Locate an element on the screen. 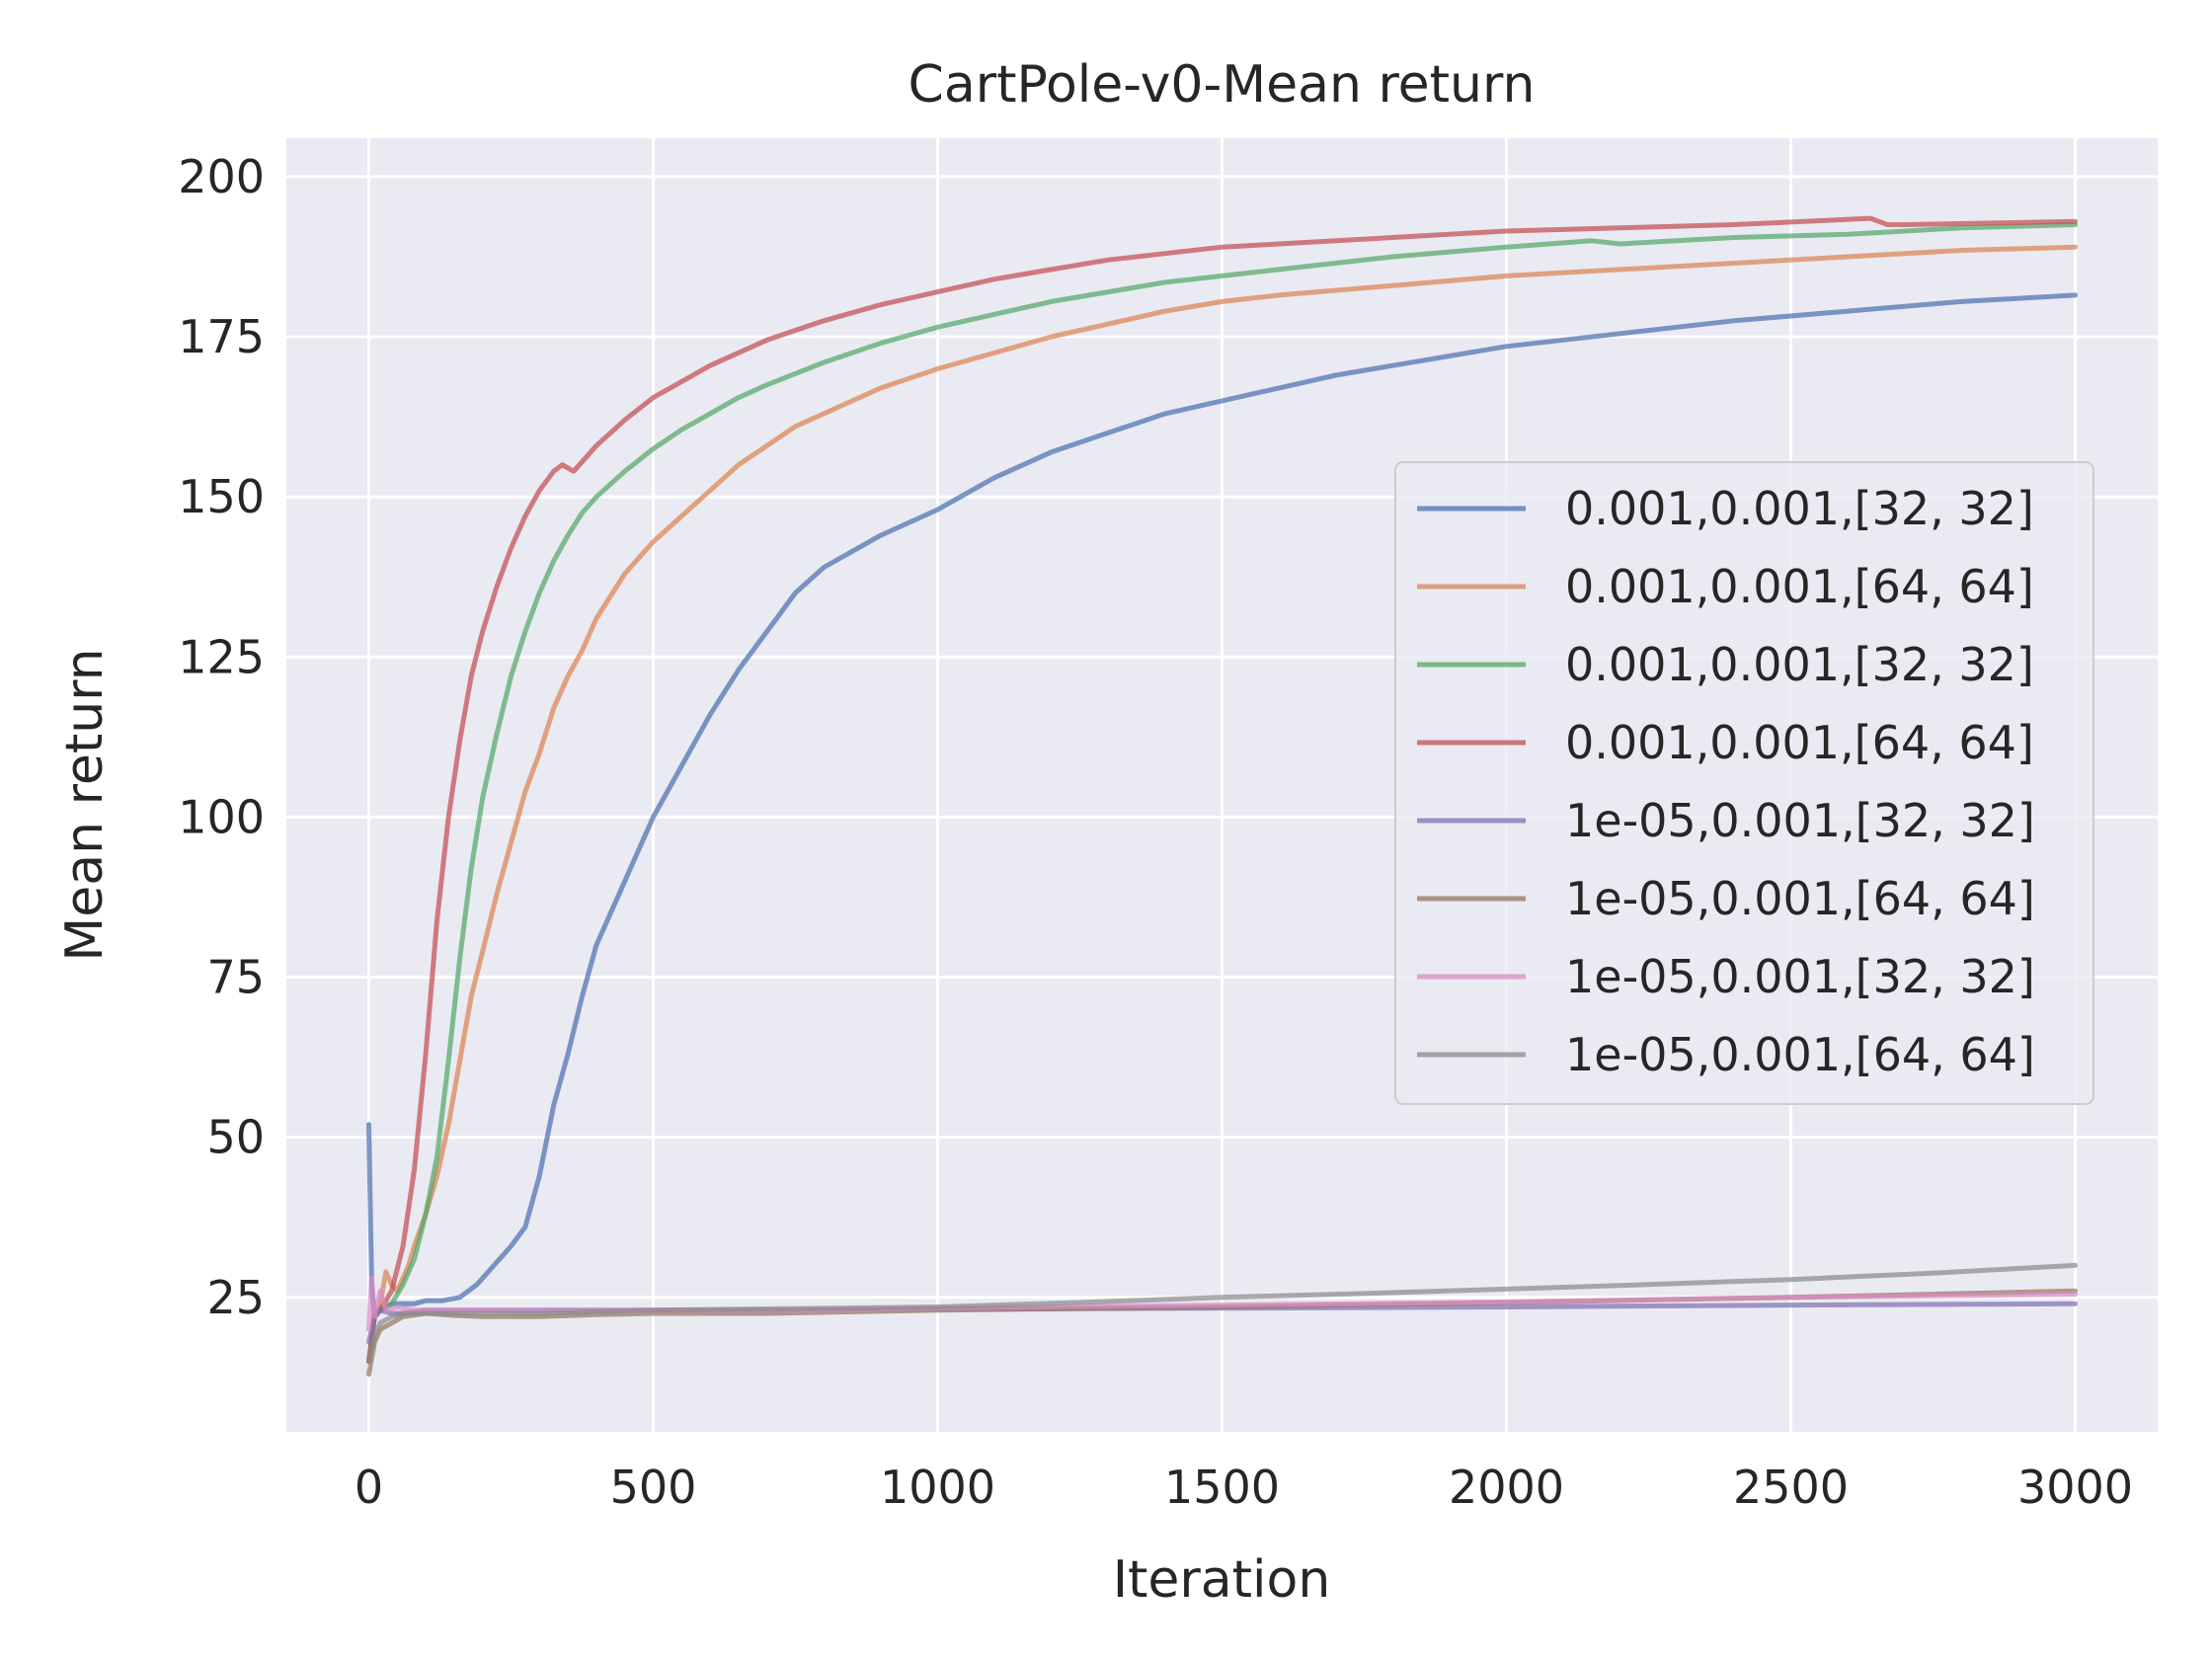 The width and height of the screenshot is (2212, 1659). y-axis-label: Mean return is located at coordinates (85, 804).